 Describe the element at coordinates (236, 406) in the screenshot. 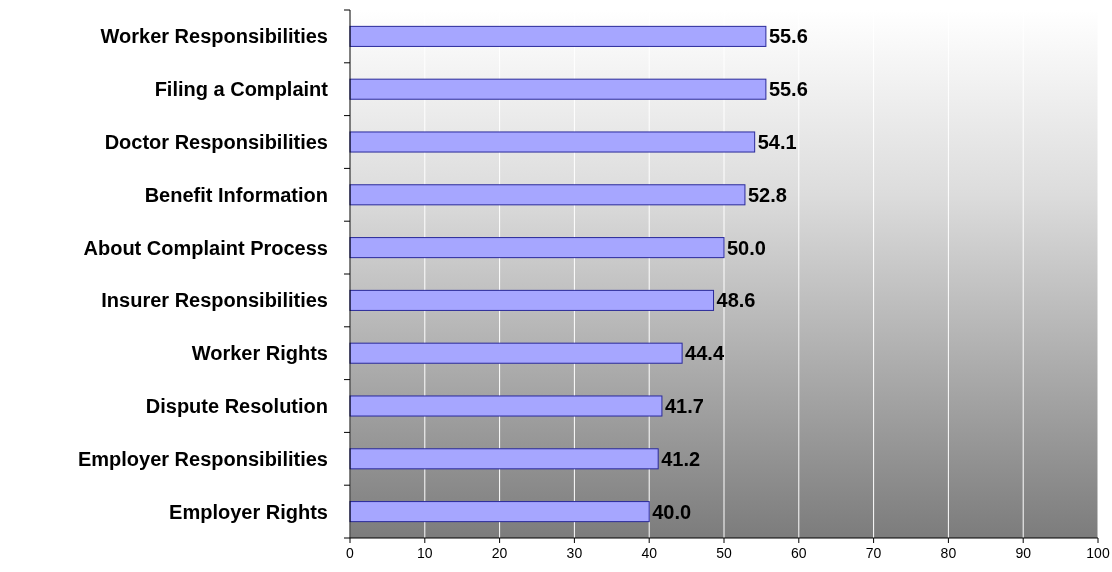

I see `y-tick-label: Dispute Resolution` at that location.